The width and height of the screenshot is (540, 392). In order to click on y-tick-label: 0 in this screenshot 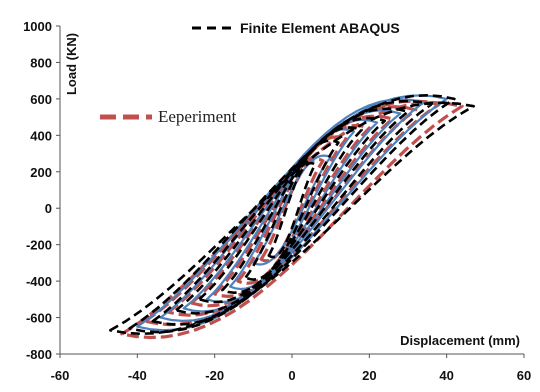, I will do `click(48, 208)`.